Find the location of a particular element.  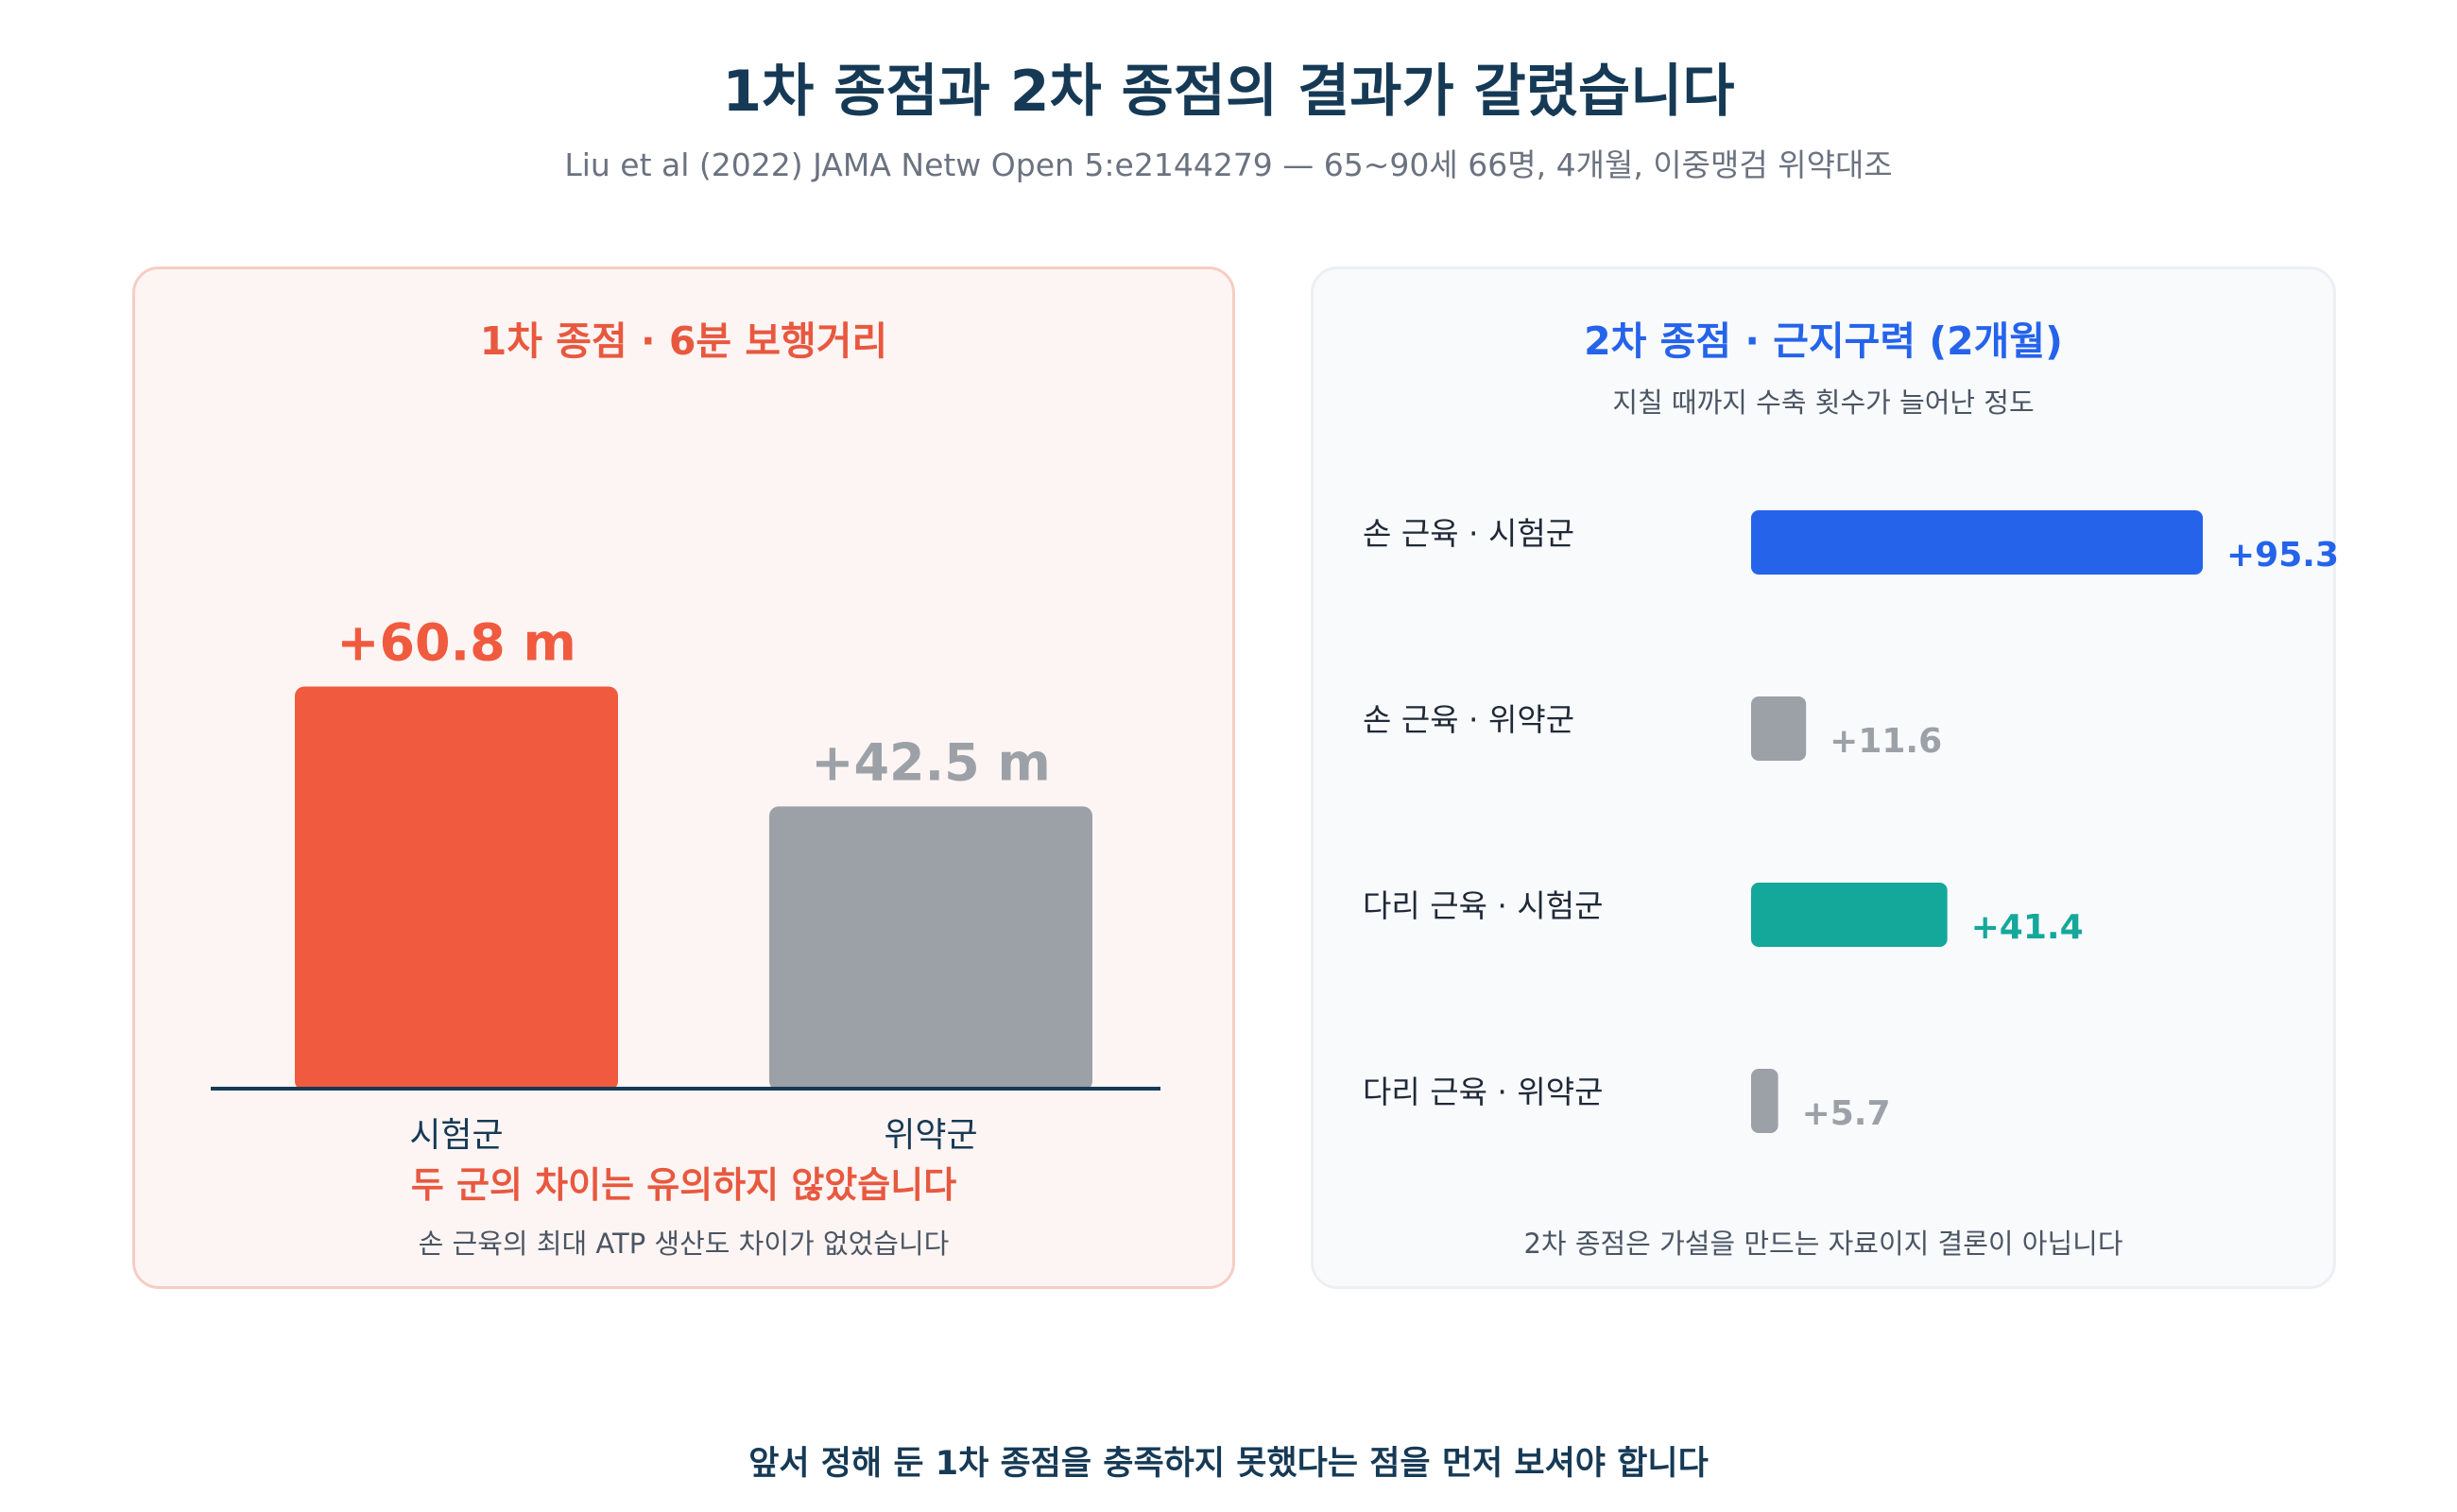

hbar-value-label: +11.6 is located at coordinates (1886, 741).